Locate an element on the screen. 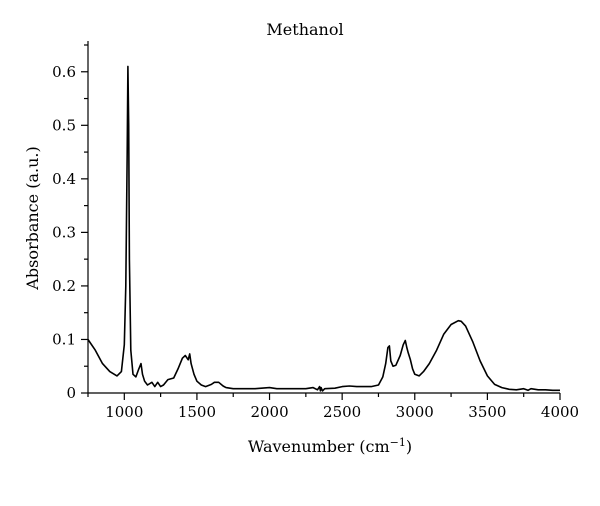 The height and width of the screenshot is (506, 600). x-axis-label: Wavenumber (cm−1) is located at coordinates (330, 446).